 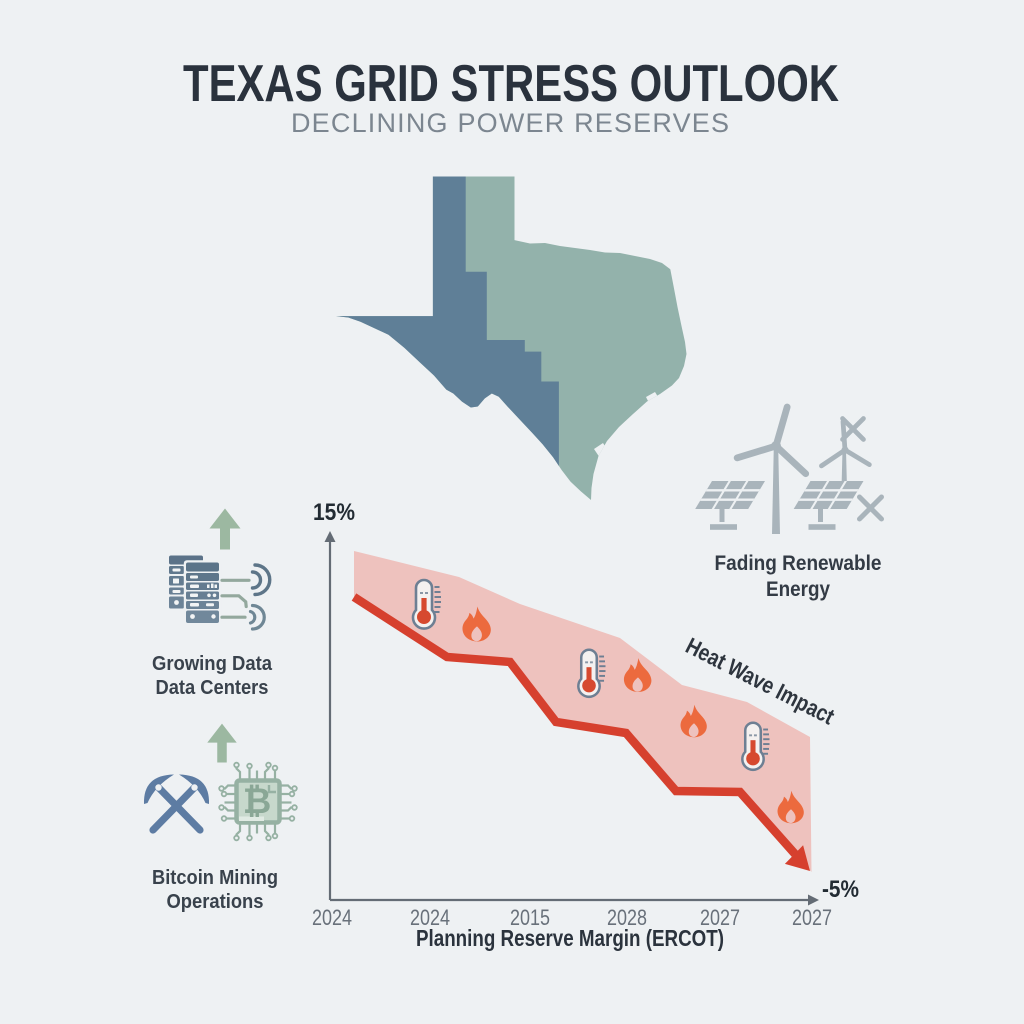 I want to click on svg-text: Fading Renewable, so click(x=798, y=563).